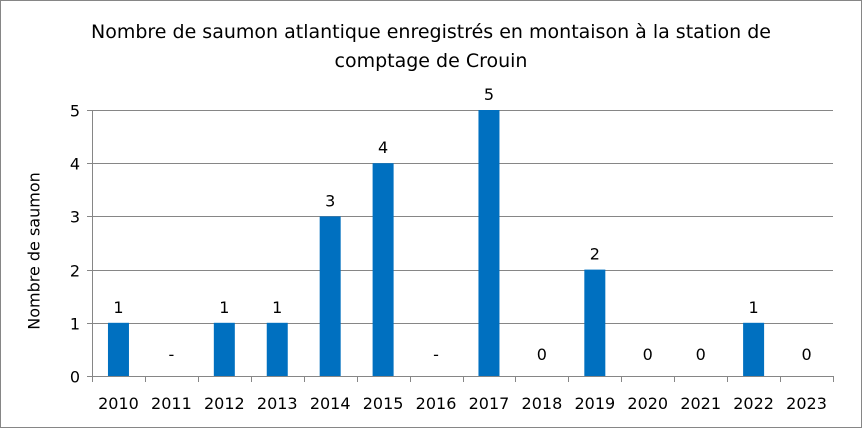  I want to click on data-label: 2, so click(595, 254).